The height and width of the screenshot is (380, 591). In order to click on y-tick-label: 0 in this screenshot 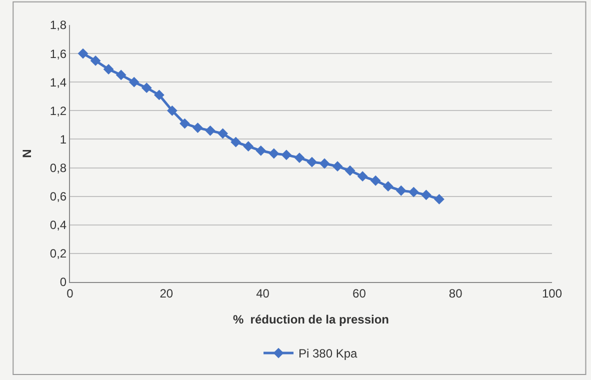, I will do `click(63, 282)`.